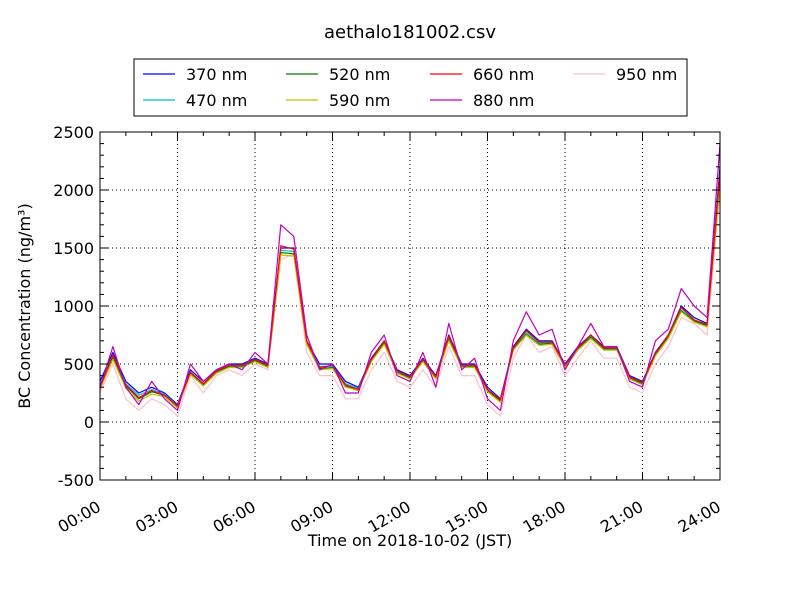 Image resolution: width=800 pixels, height=600 pixels. What do you see at coordinates (359, 100) in the screenshot?
I see `legend-label: 590 nm` at bounding box center [359, 100].